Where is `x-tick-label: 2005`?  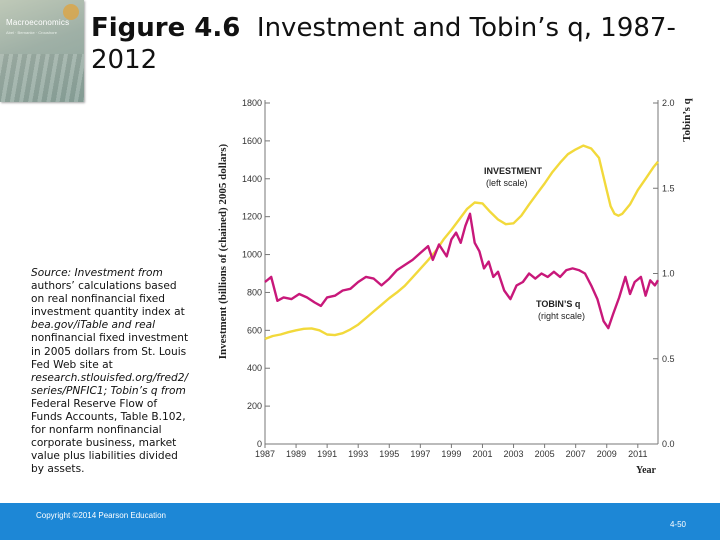 x-tick-label: 2005 is located at coordinates (545, 454).